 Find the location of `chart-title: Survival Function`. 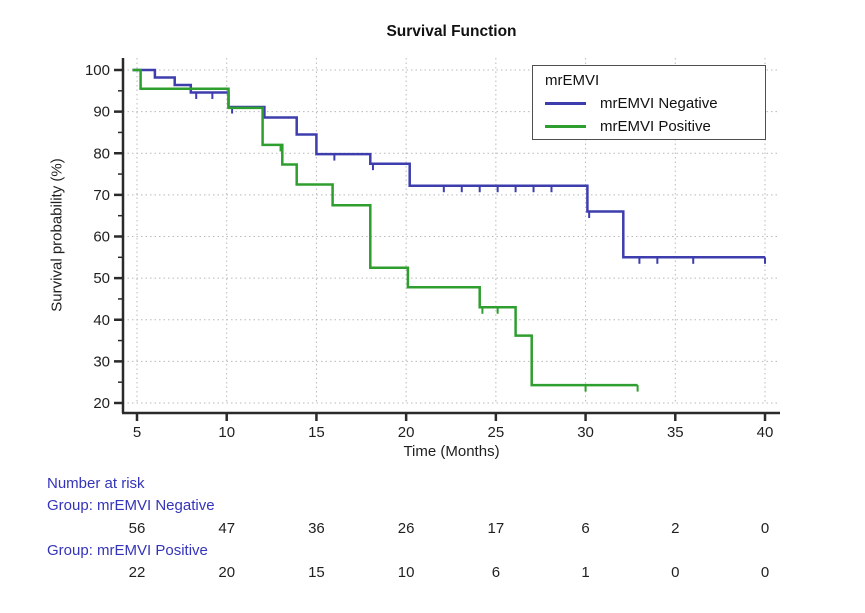

chart-title: Survival Function is located at coordinates (451, 31).